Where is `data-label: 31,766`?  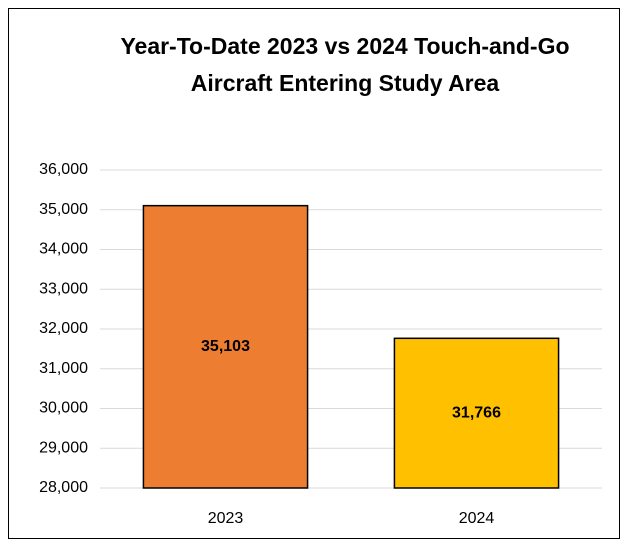 data-label: 31,766 is located at coordinates (476, 412).